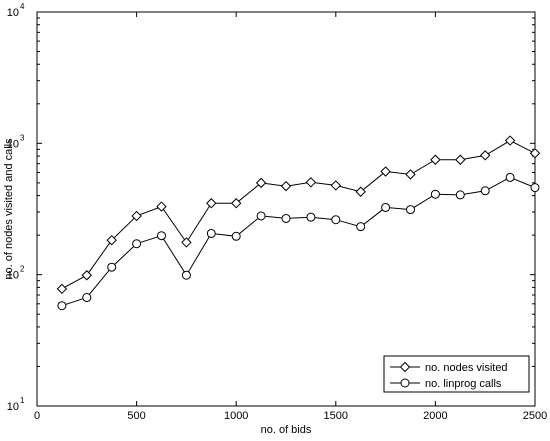  What do you see at coordinates (9, 209) in the screenshot?
I see `y-axis-label: no. of nodes visited and calls` at bounding box center [9, 209].